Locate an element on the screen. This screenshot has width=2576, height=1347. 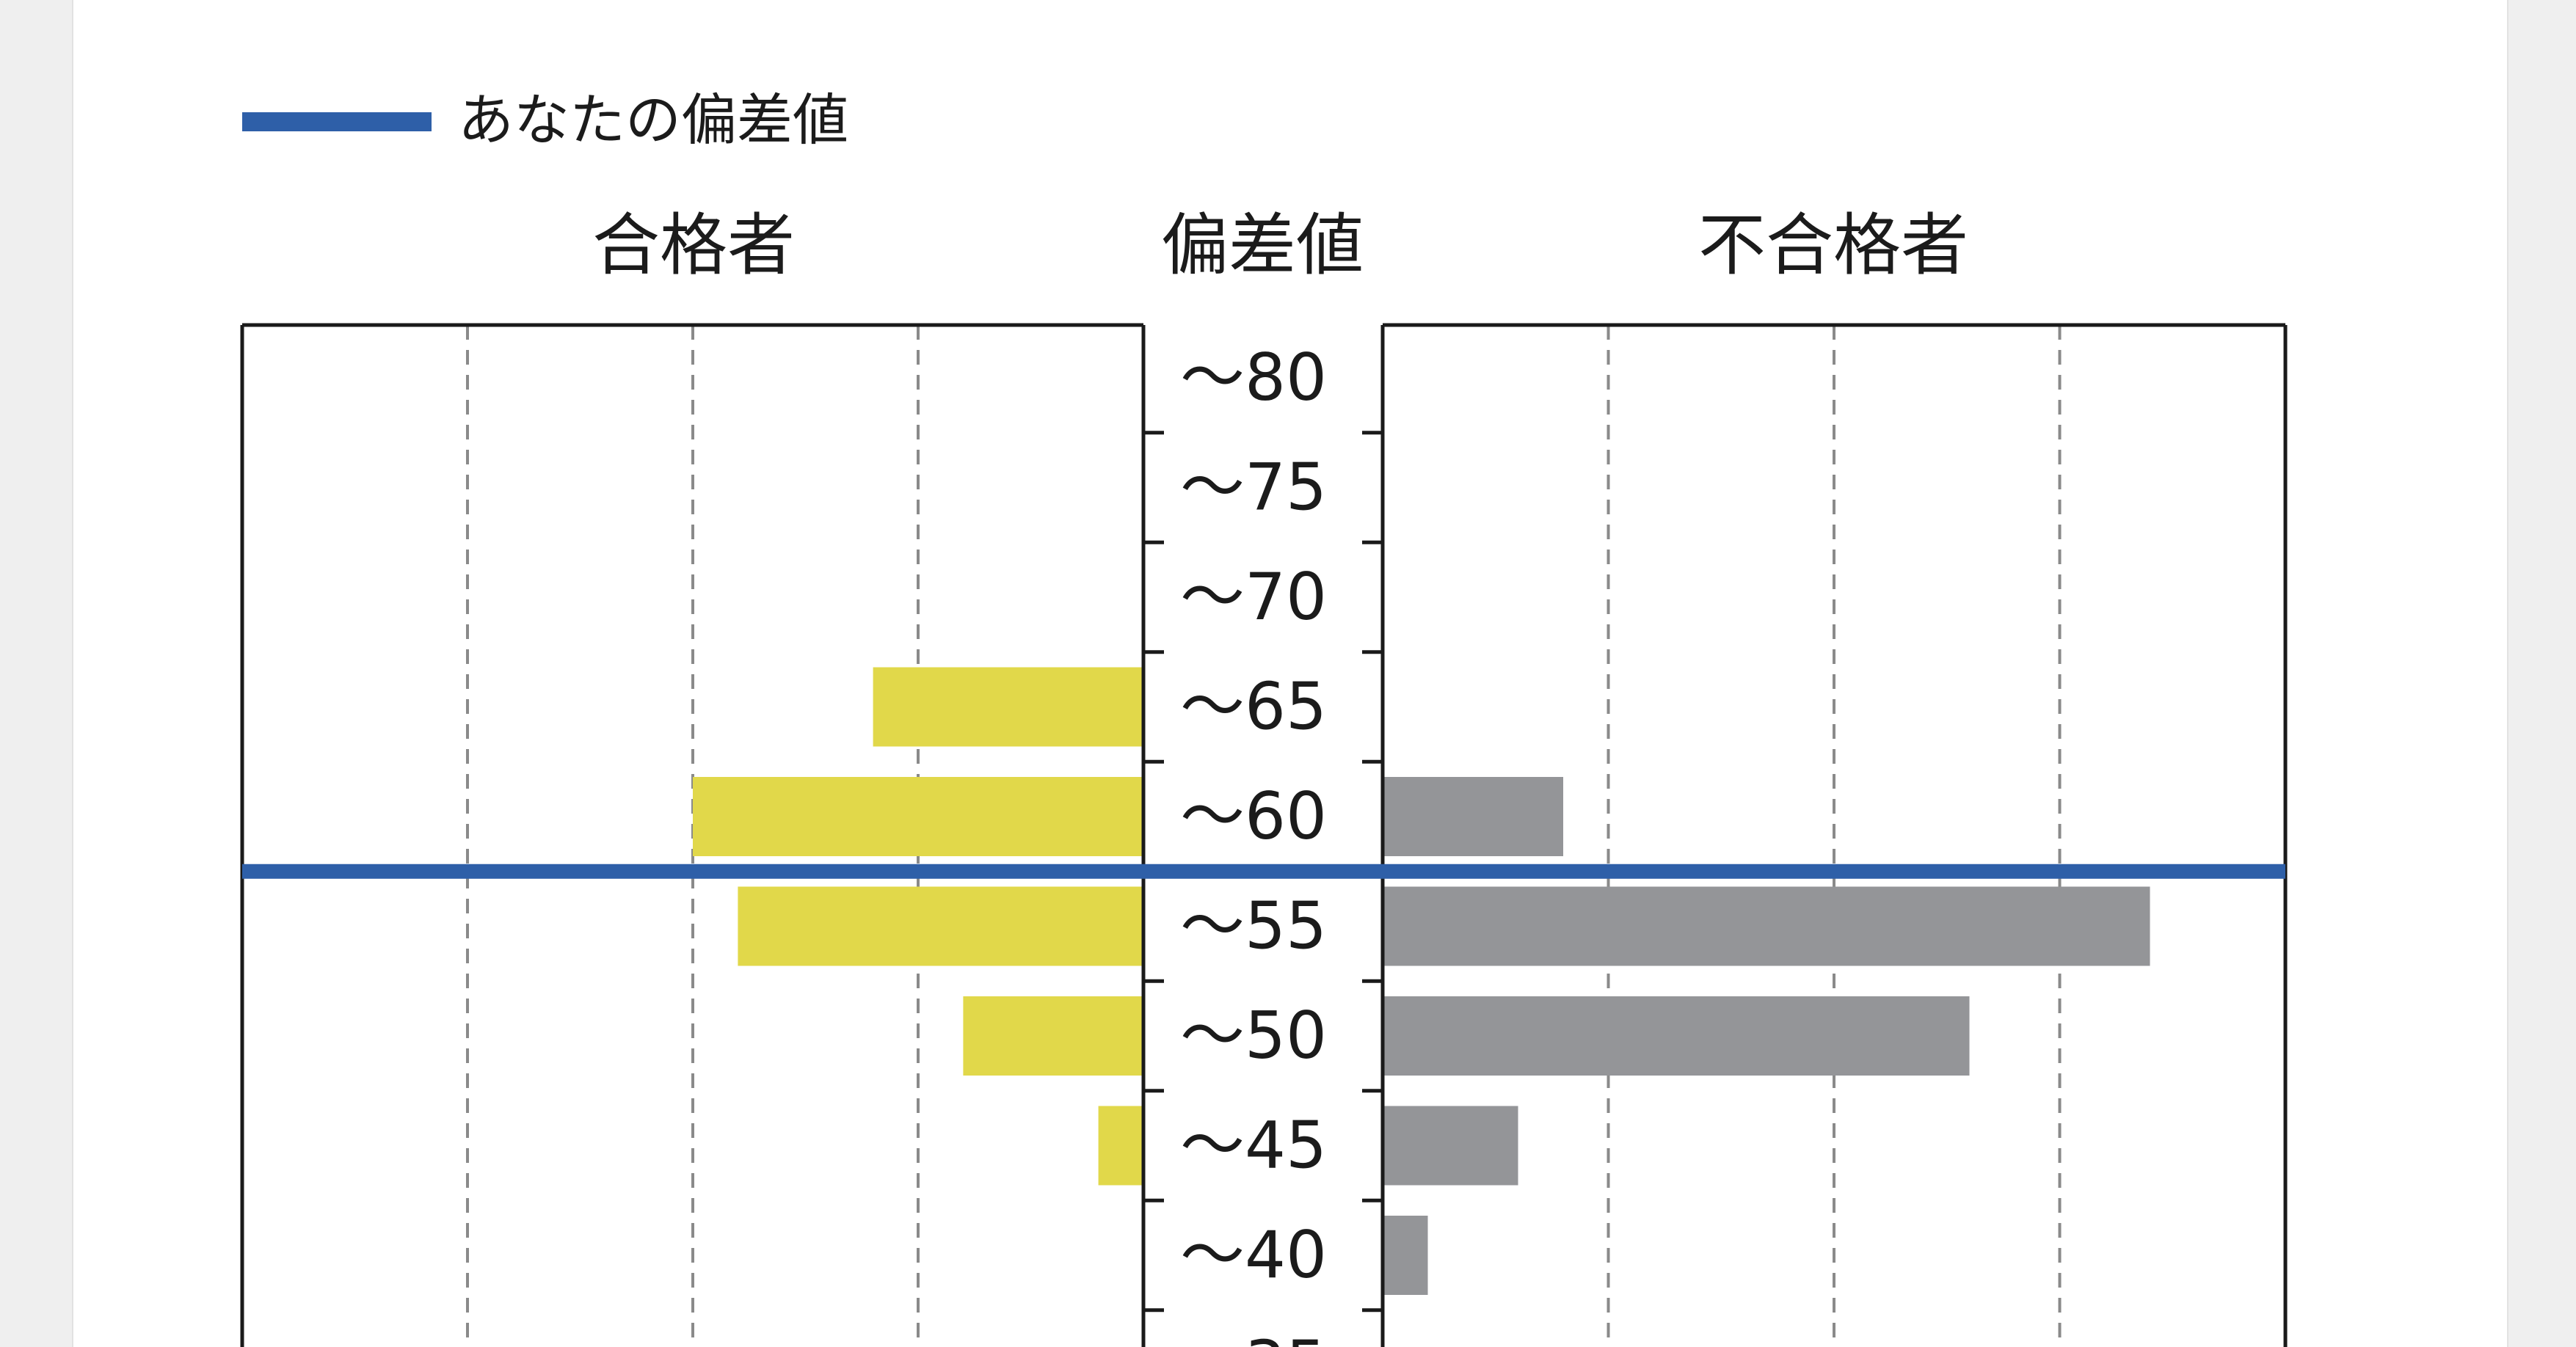
score-band-label: 〜35 is located at coordinates (1253, 1337).